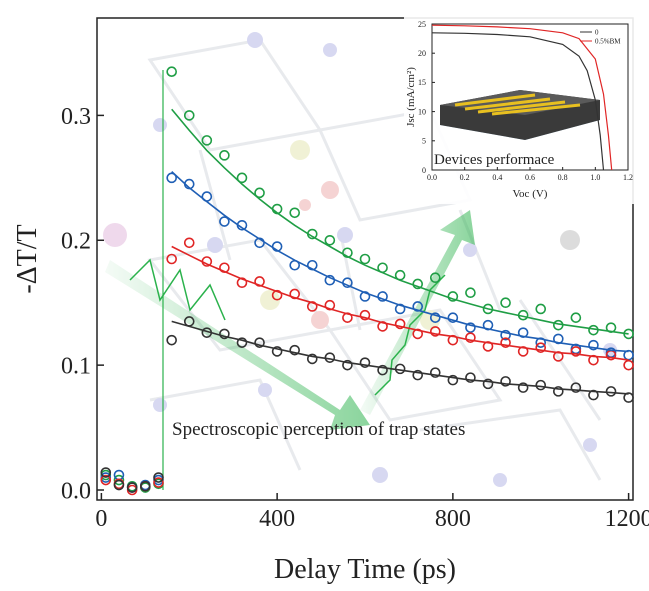 This screenshot has height=591, width=649. What do you see at coordinates (608, 42) in the screenshot?
I see `legend-label: 0.5%BM` at bounding box center [608, 42].